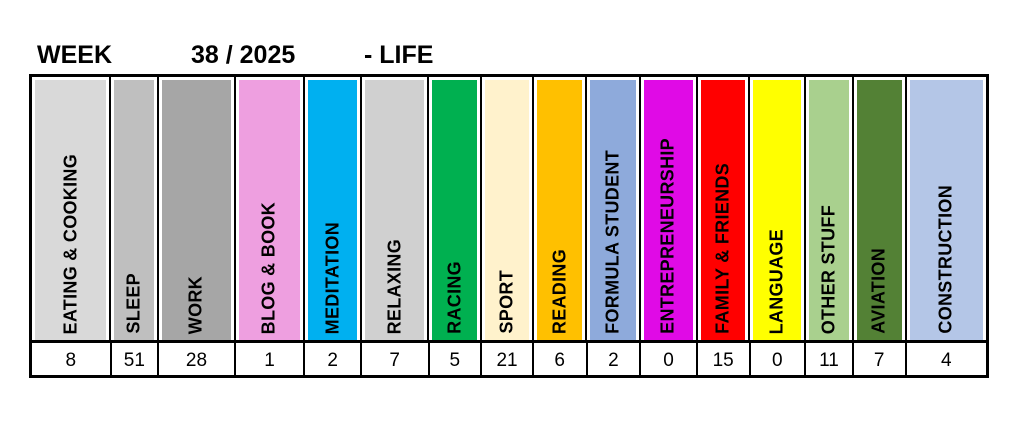  I want to click on value-cell-meditation: 2, so click(331, 360).